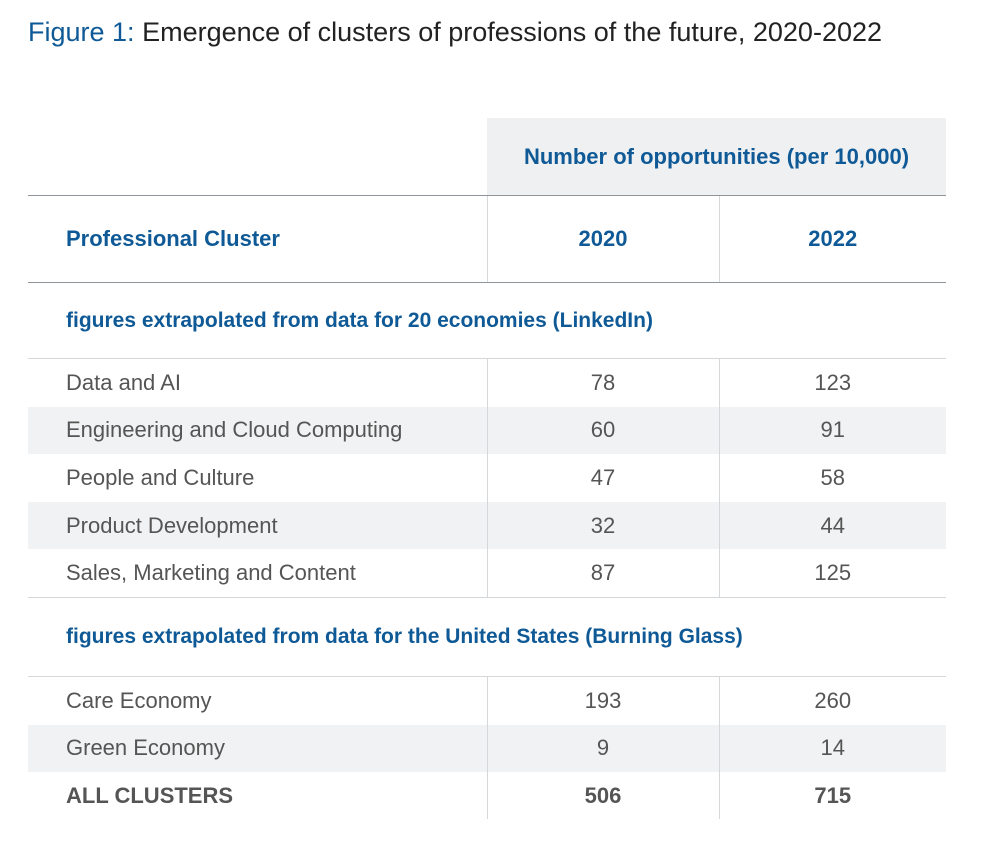  What do you see at coordinates (602, 478) in the screenshot?
I see `value-2020: 47` at bounding box center [602, 478].